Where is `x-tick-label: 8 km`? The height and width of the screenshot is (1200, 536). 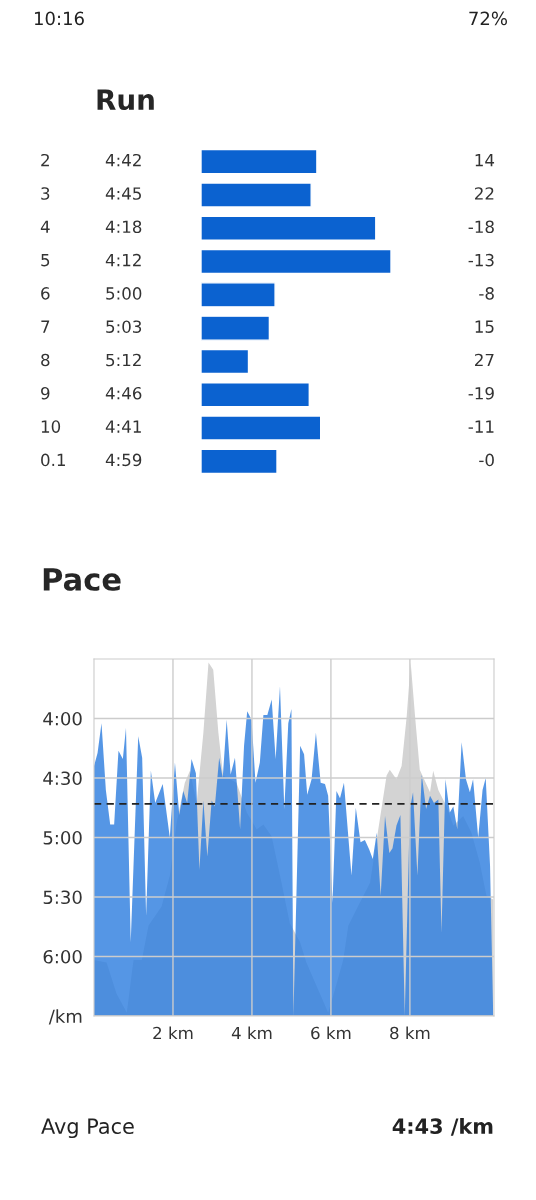 x-tick-label: 8 km is located at coordinates (410, 1033).